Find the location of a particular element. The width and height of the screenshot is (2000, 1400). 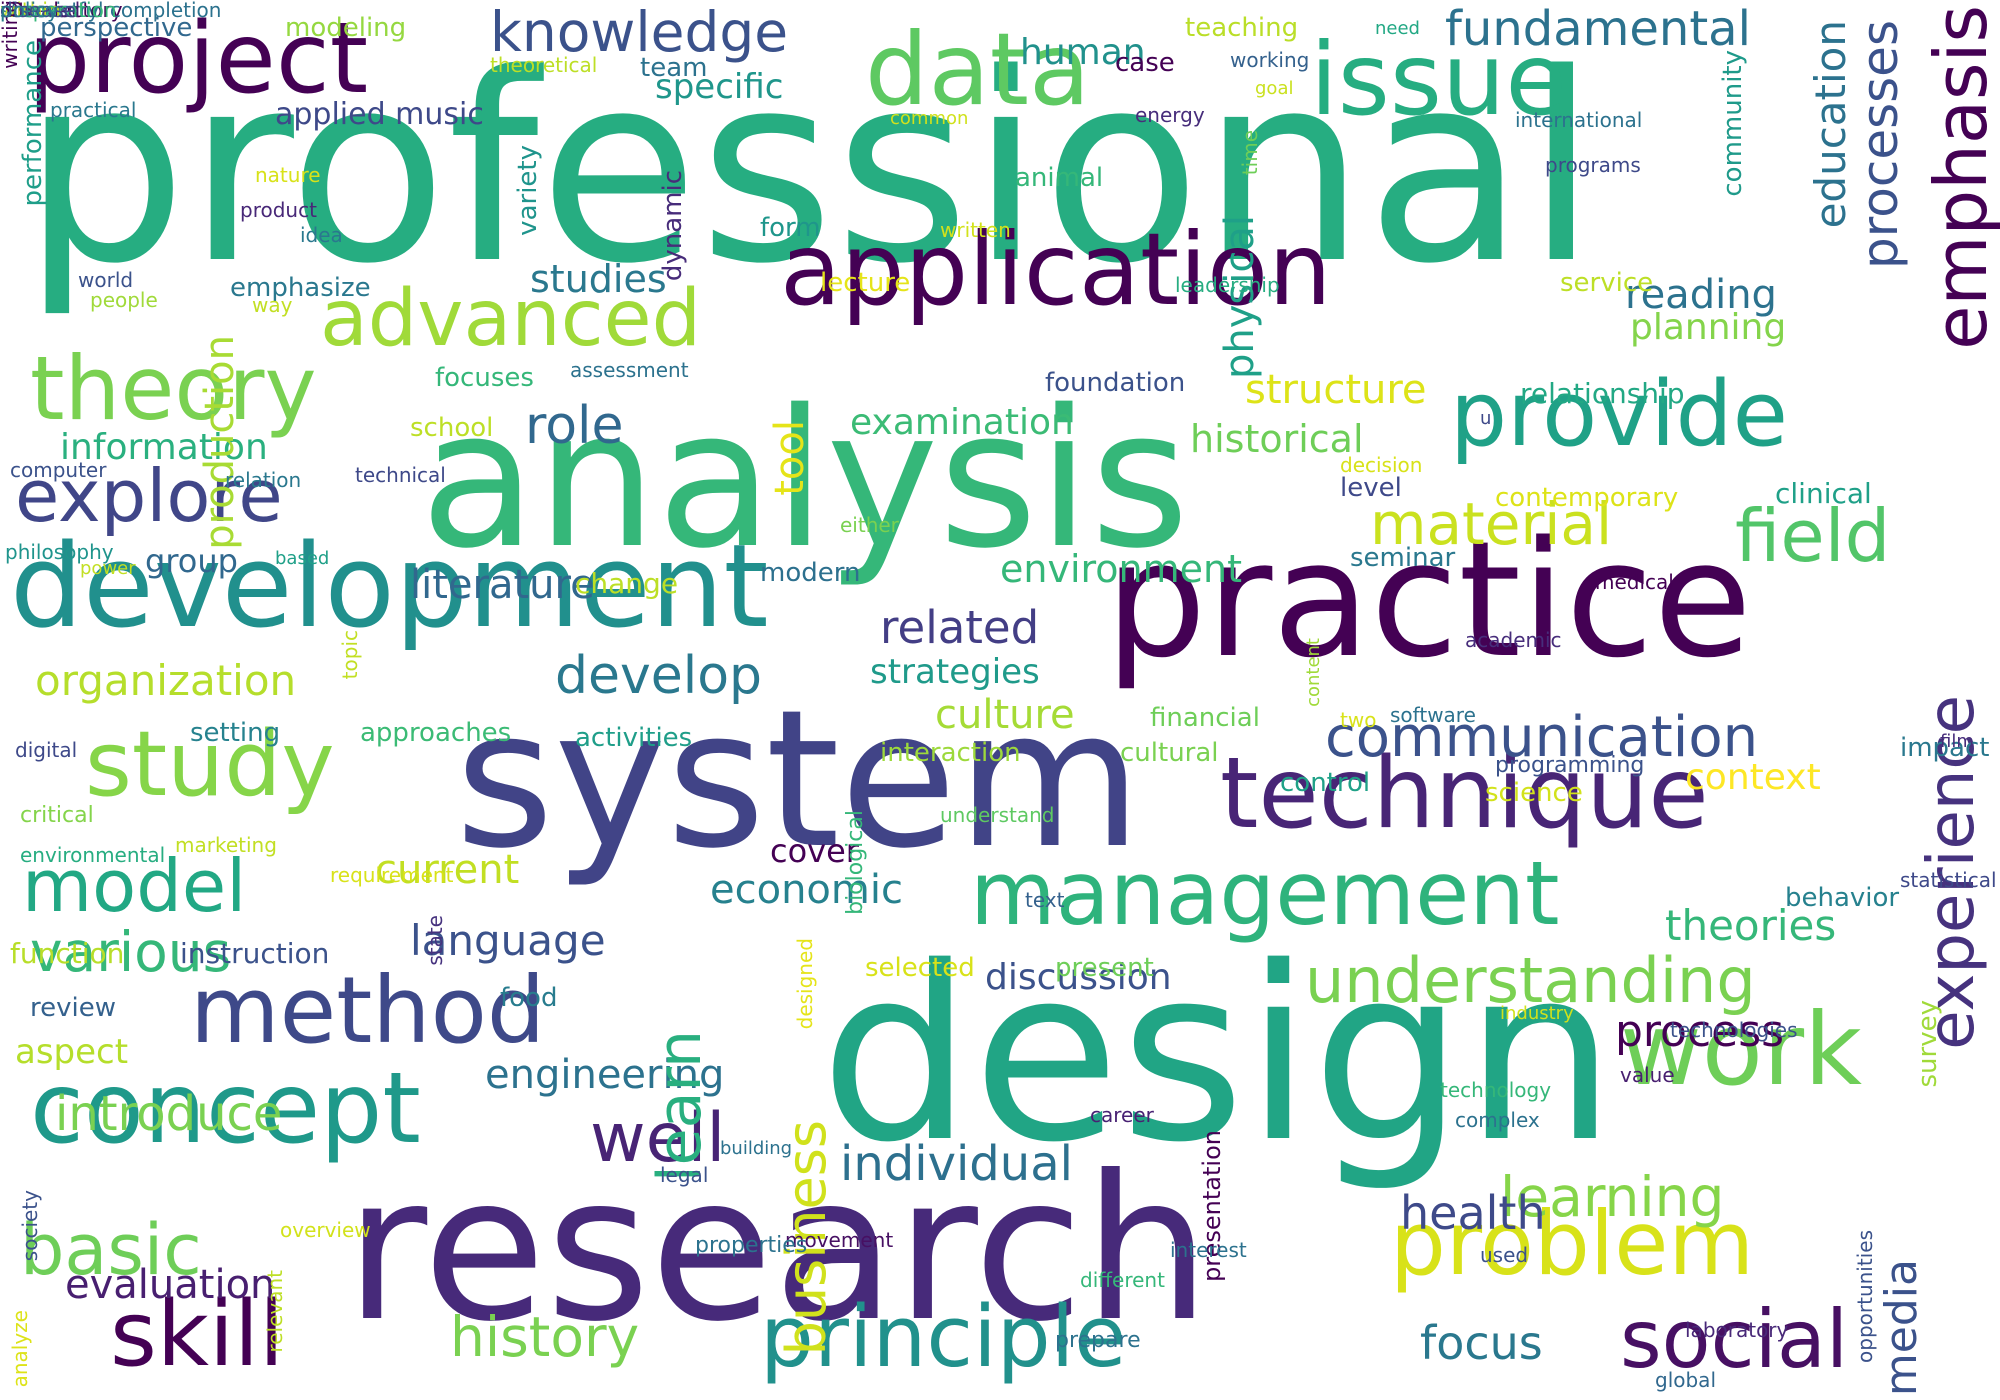

word-selected: selected is located at coordinates (920, 968).